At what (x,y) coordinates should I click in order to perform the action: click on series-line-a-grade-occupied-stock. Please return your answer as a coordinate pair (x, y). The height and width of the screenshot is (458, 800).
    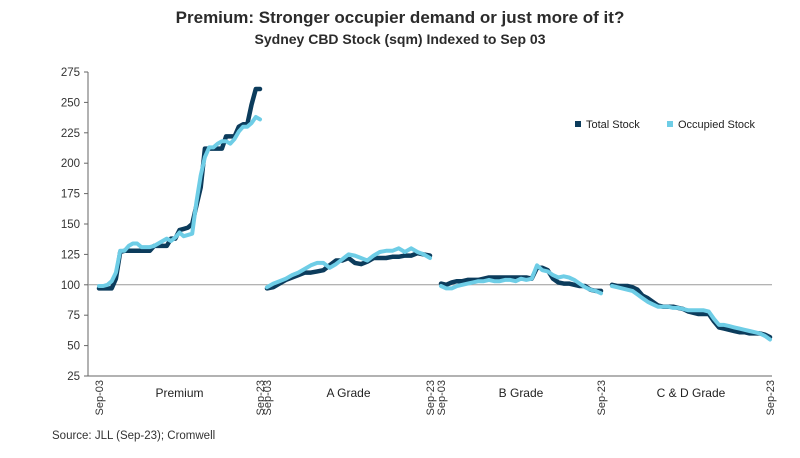
    Looking at the image, I should click on (348, 268).